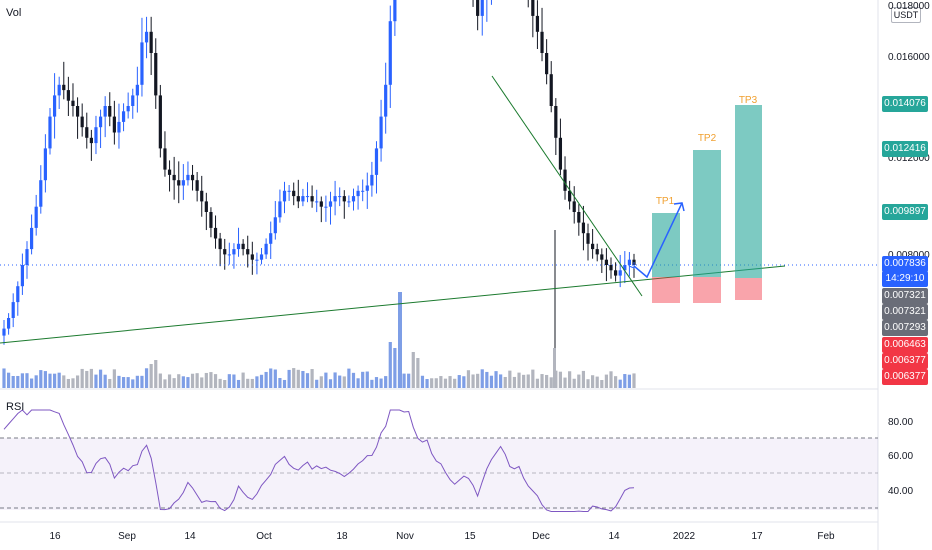 The image size is (932, 550). What do you see at coordinates (905, 264) in the screenshot?
I see `price-label-last: 0.007836` at bounding box center [905, 264].